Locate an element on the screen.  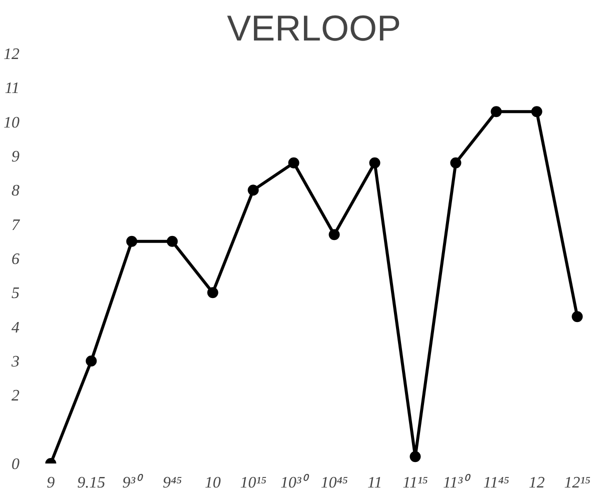
y-tick-label: 0 is located at coordinates (16, 464).